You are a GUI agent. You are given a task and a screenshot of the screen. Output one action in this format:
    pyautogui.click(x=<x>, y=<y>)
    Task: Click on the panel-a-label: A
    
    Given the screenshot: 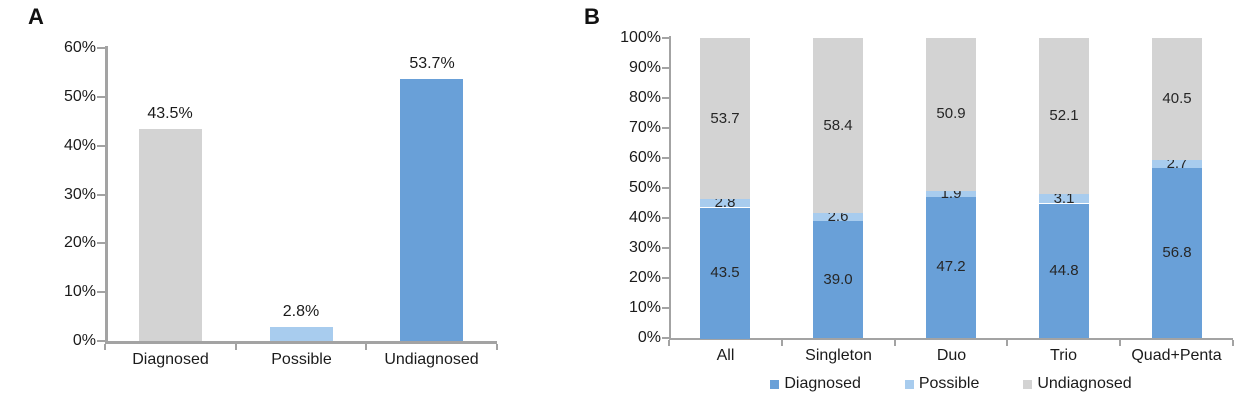 What is the action you would take?
    pyautogui.click(x=36, y=16)
    